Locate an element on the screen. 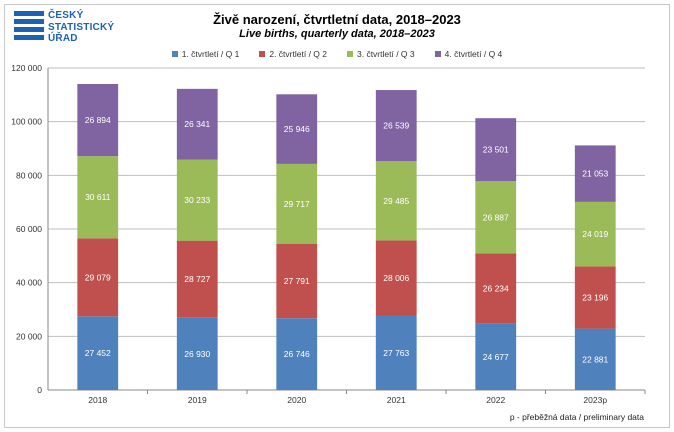  logo-text: ČESKÝ STATISTICKÝ ÚŘAD is located at coordinates (81, 27).